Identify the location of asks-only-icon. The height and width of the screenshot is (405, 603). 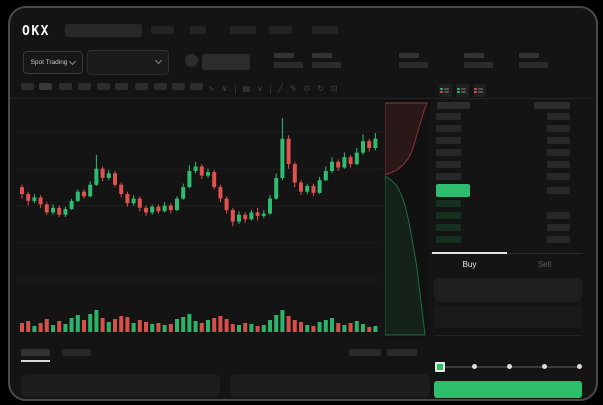
(479, 90).